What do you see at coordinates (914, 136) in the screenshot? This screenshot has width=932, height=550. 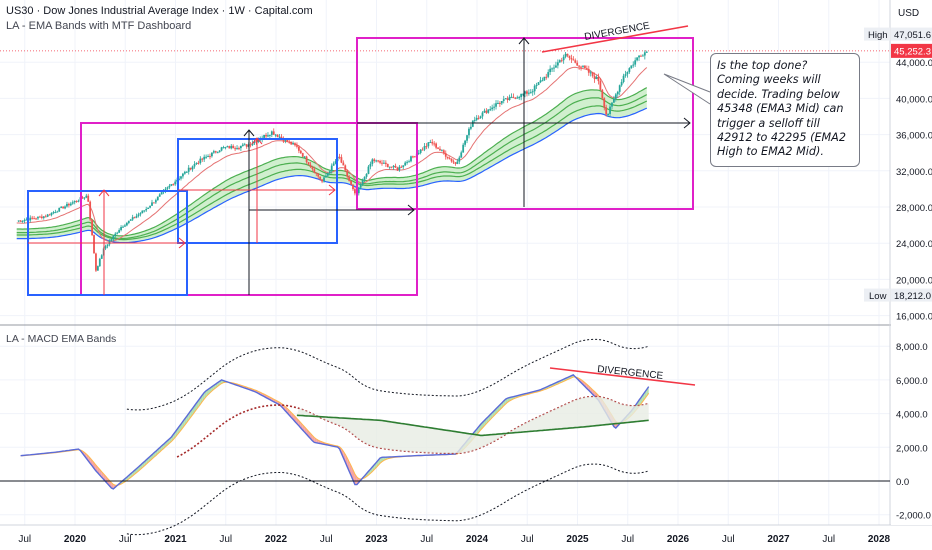 I see `price-tick-label: 36,000.0` at bounding box center [914, 136].